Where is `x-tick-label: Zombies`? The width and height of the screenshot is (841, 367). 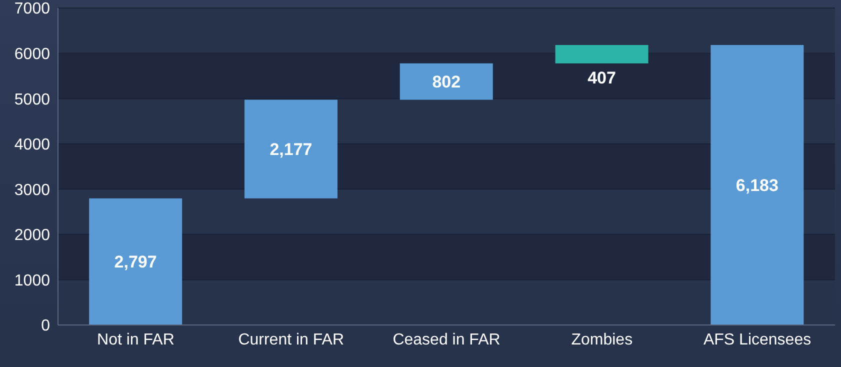
x-tick-label: Zombies is located at coordinates (602, 339).